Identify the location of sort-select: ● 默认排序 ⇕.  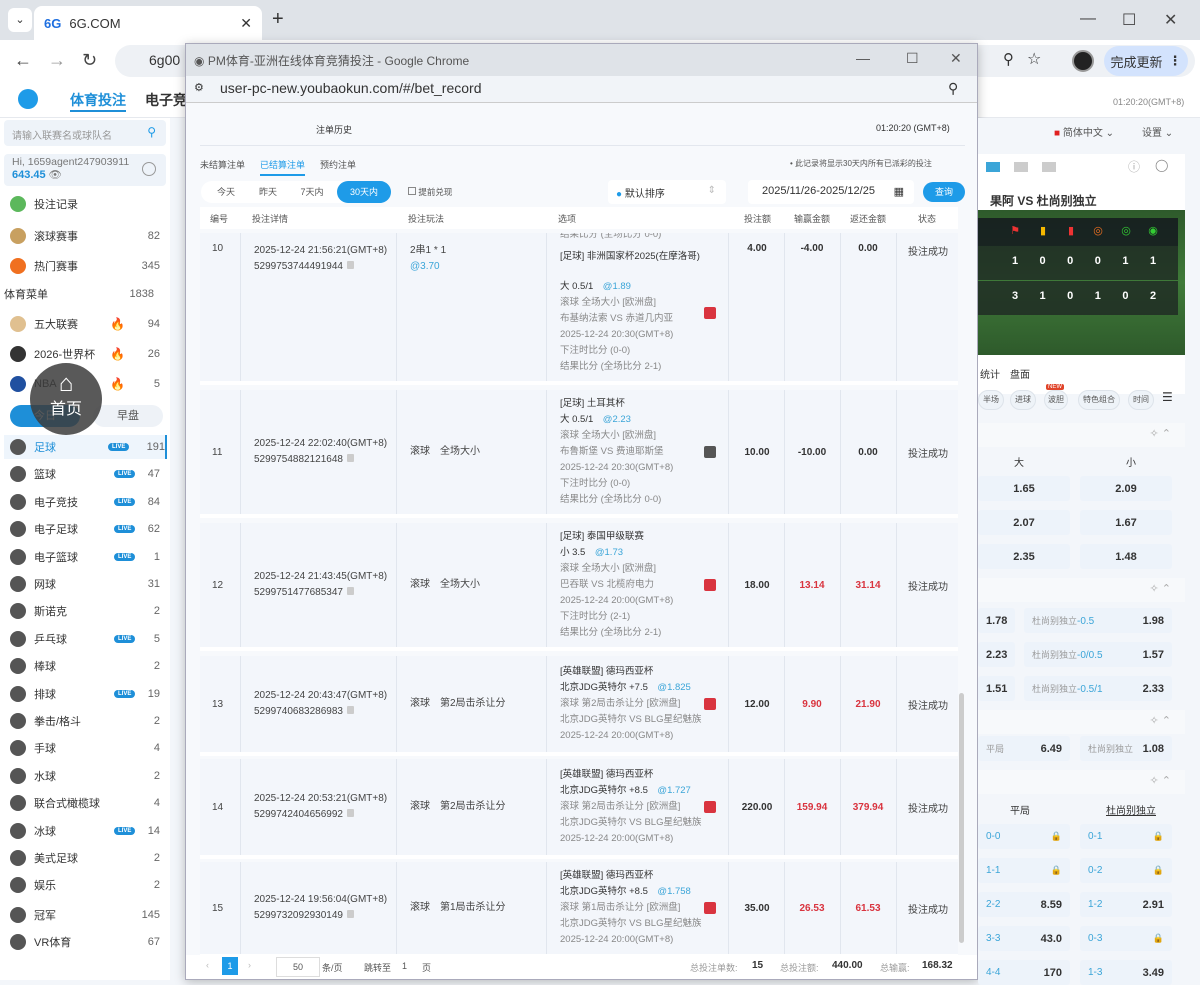
(667, 192).